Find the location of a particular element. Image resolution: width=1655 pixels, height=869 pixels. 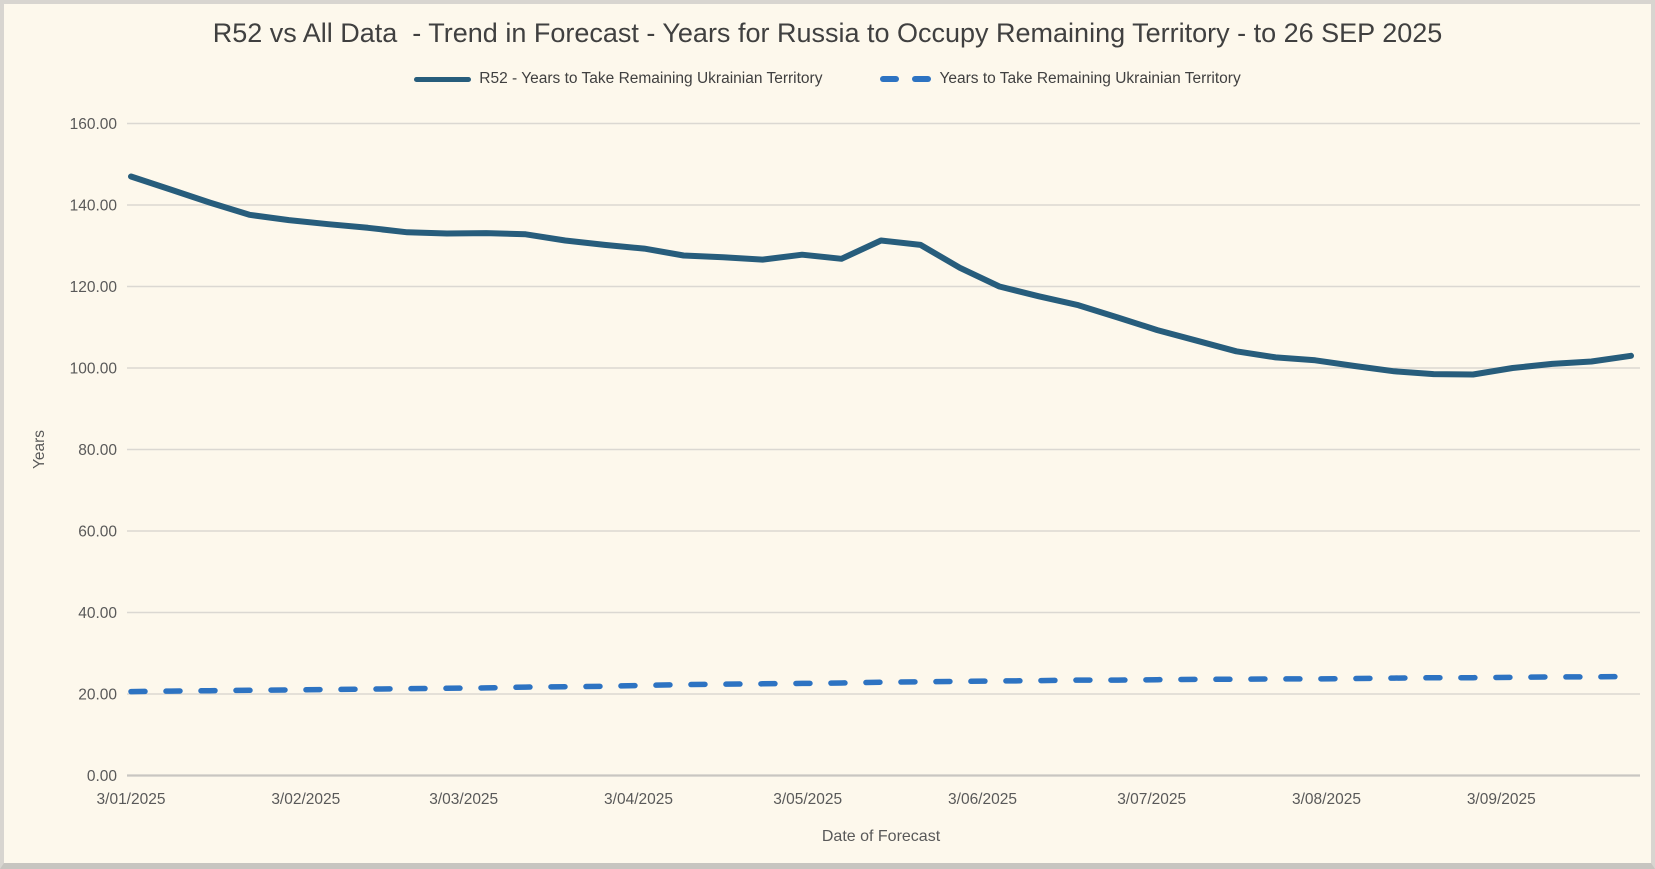

y-axis-title: Years is located at coordinates (39, 449).